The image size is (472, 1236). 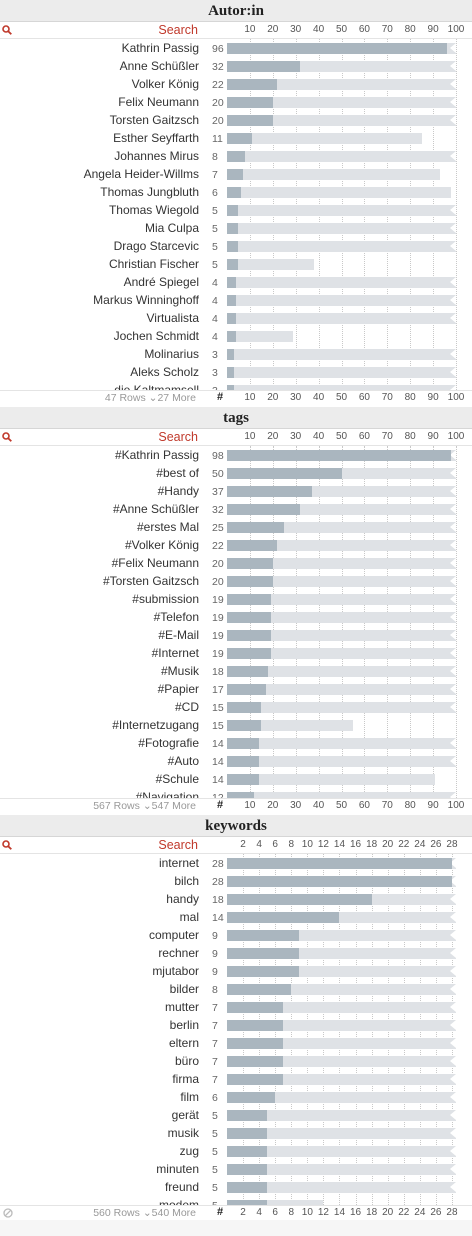 What do you see at coordinates (236, 881) in the screenshot?
I see `list-item: bilch 28` at bounding box center [236, 881].